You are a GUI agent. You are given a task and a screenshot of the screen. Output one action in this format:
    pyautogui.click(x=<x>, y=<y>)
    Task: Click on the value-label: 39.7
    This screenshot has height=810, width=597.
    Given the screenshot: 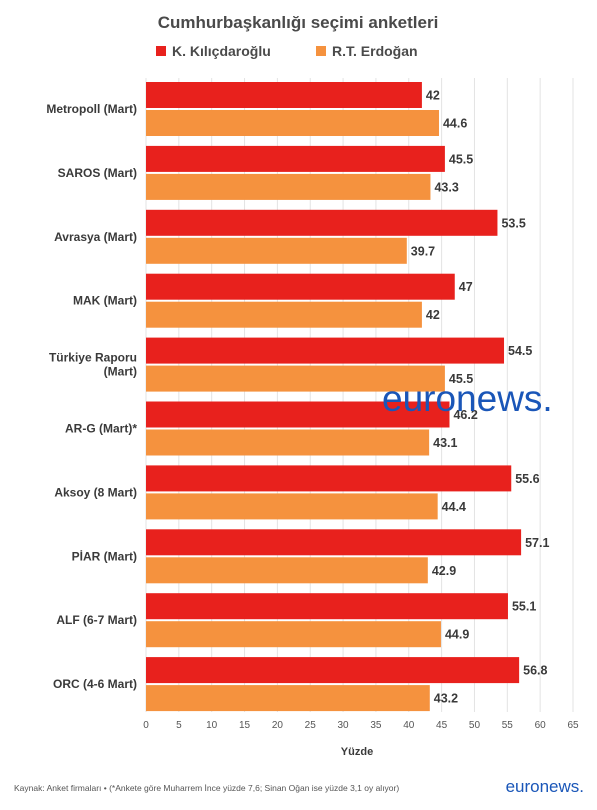 What is the action you would take?
    pyautogui.click(x=423, y=251)
    